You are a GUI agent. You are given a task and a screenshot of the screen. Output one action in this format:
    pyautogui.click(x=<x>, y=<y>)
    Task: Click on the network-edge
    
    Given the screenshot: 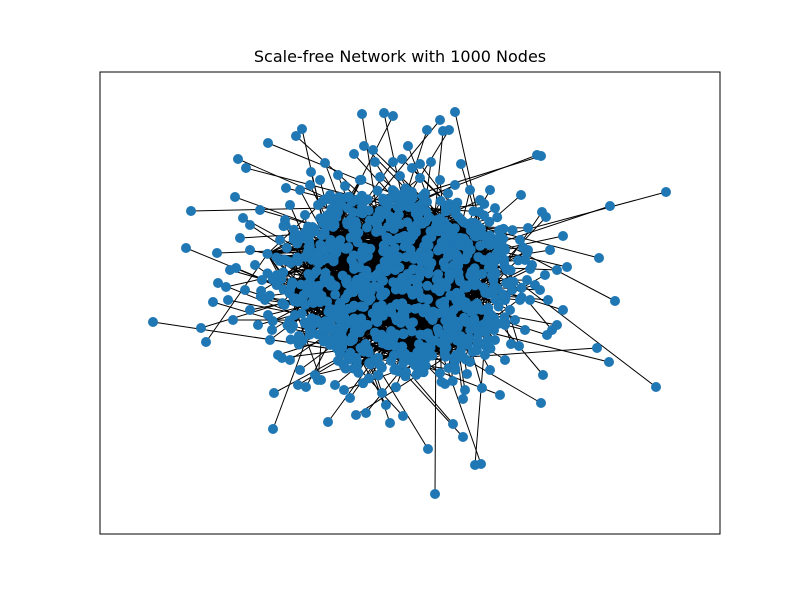 What is the action you would take?
    pyautogui.click(x=533, y=241)
    